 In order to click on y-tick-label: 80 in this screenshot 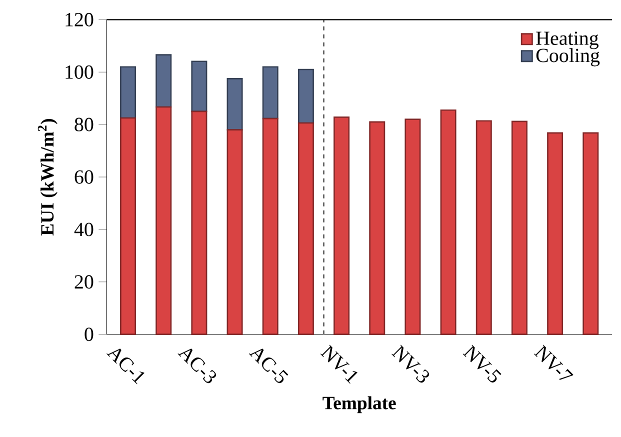, I will do `click(84, 125)`.